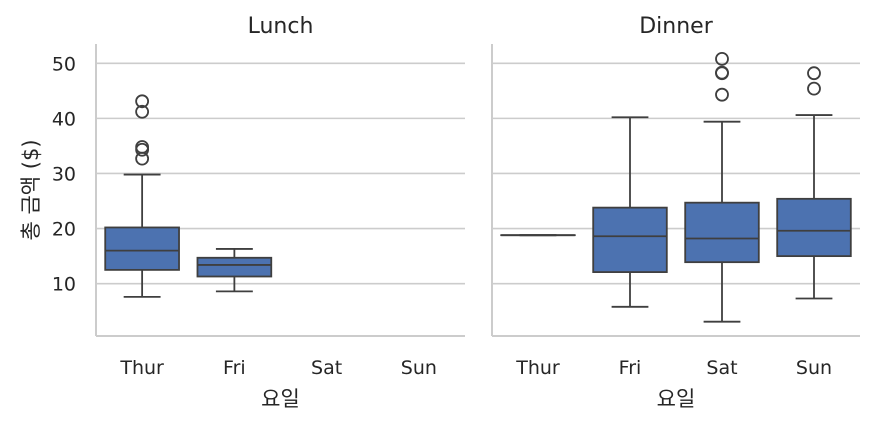  What do you see at coordinates (31, 189) in the screenshot?
I see `y-axis-label: 총 금액 ($)` at bounding box center [31, 189].